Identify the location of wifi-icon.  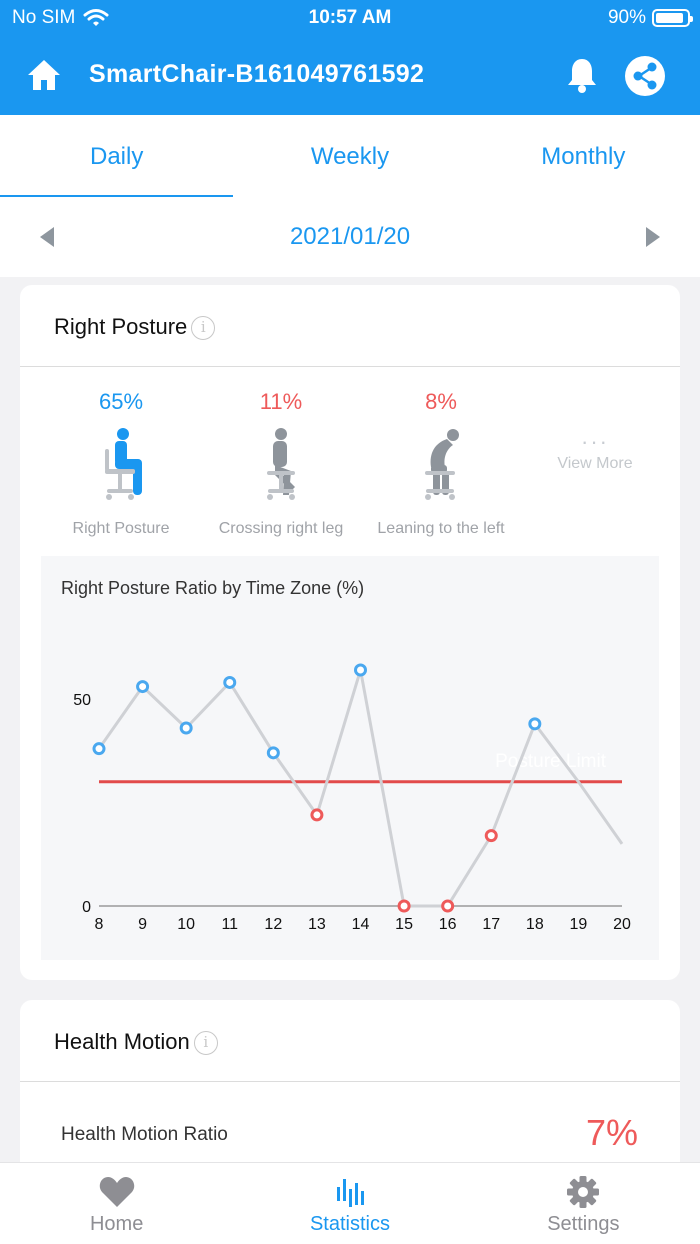
(96, 17).